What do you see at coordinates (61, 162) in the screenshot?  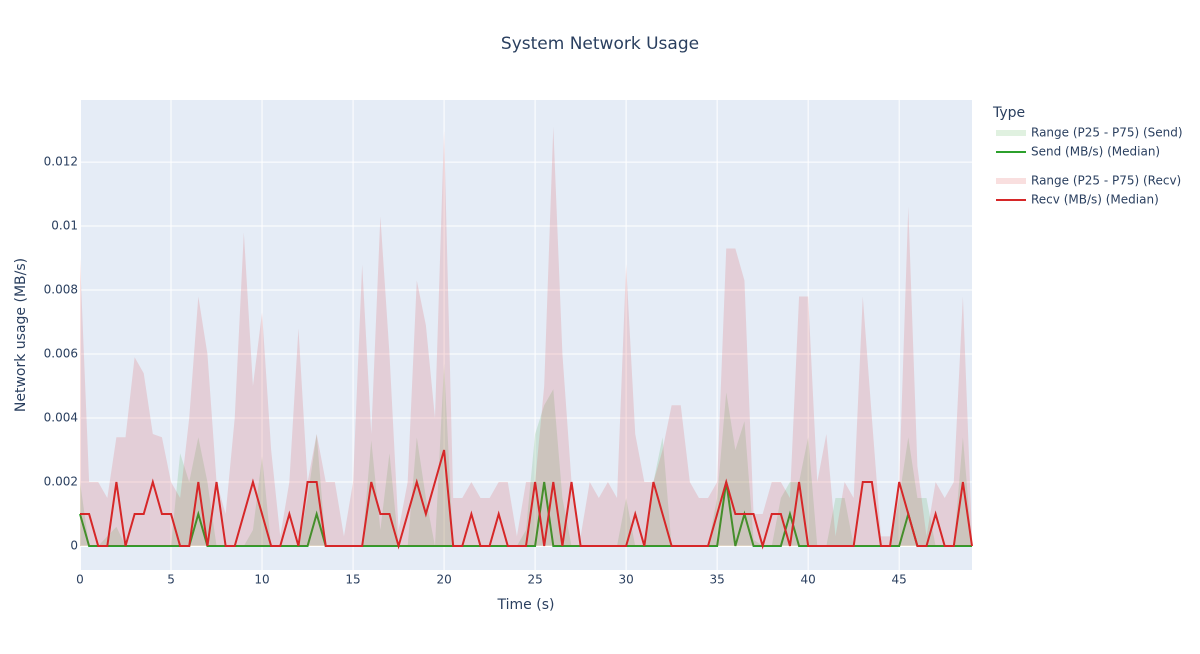 I see `y-tick-label: 0.012` at bounding box center [61, 162].